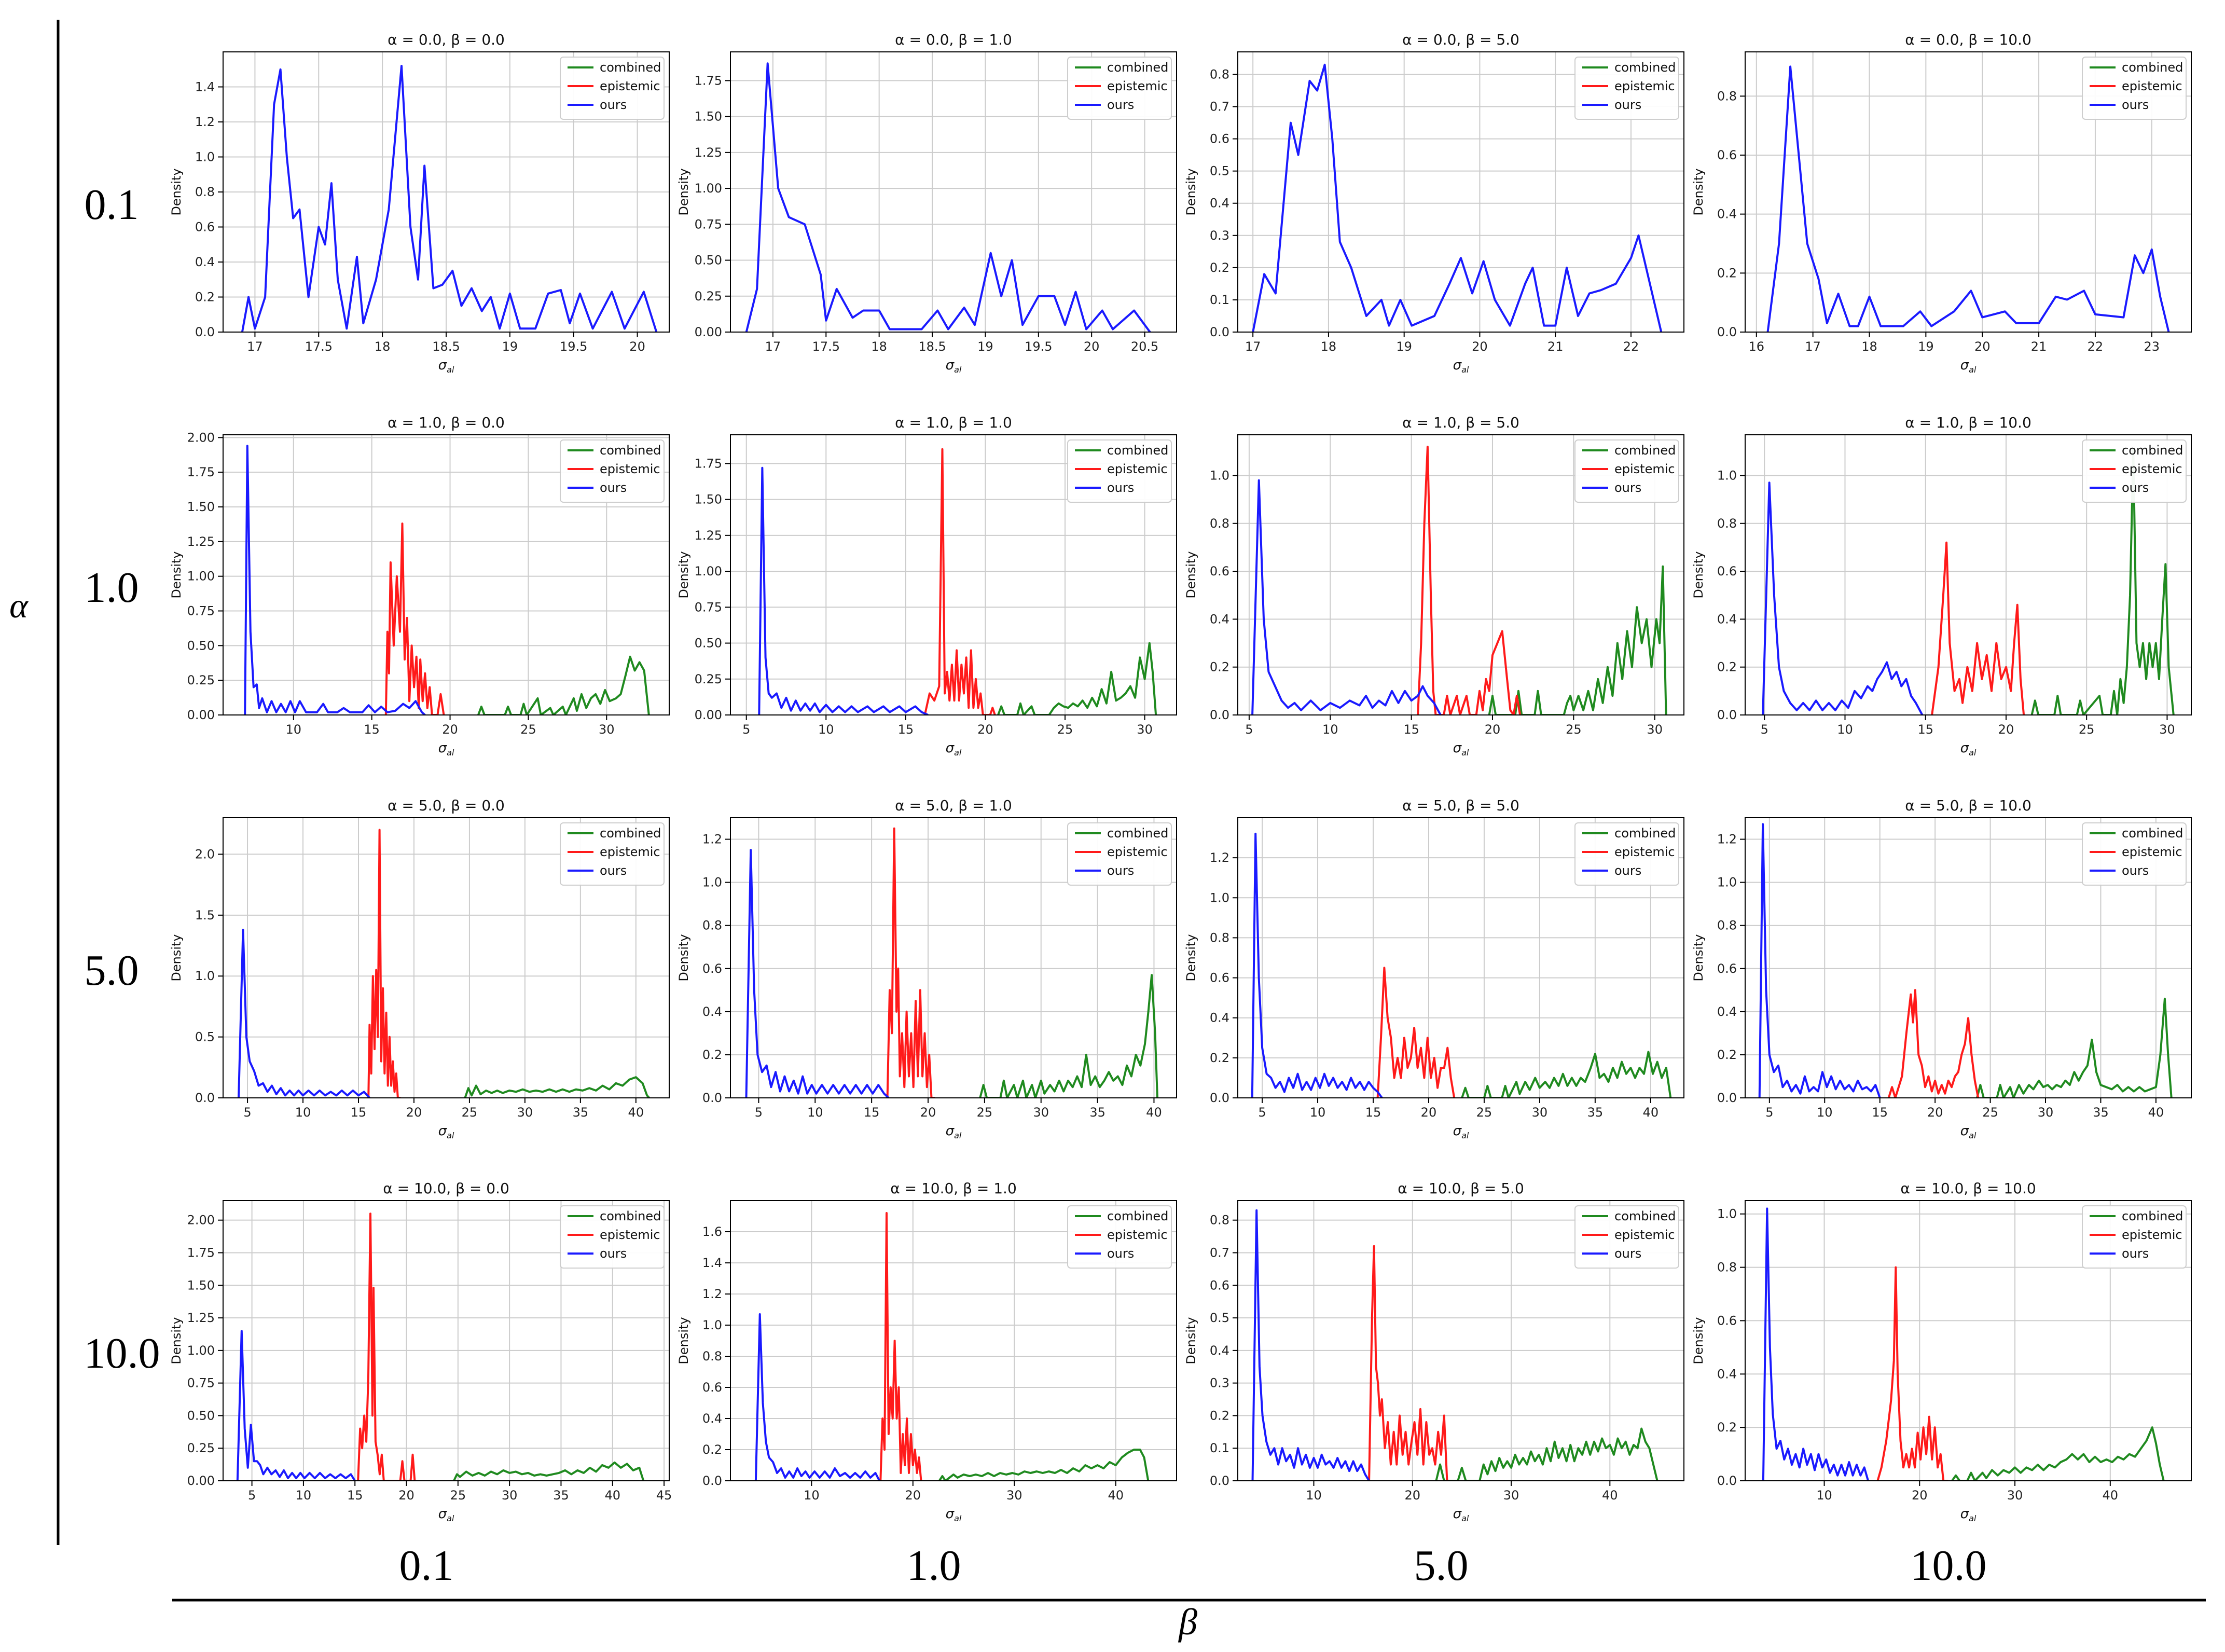 Image resolution: width=2225 pixels, height=1652 pixels. I want to click on y-tick-label: 1.4, so click(205, 87).